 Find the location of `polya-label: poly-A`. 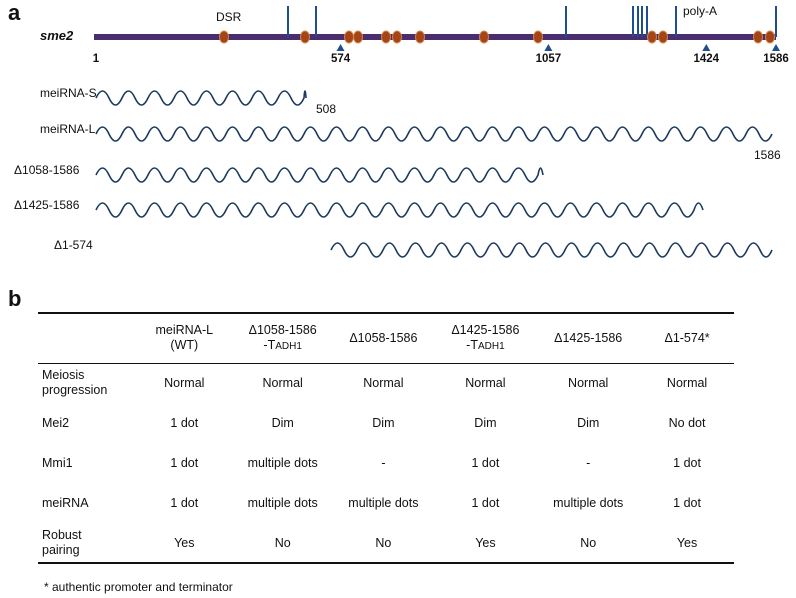

polya-label: poly-A is located at coordinates (700, 11).